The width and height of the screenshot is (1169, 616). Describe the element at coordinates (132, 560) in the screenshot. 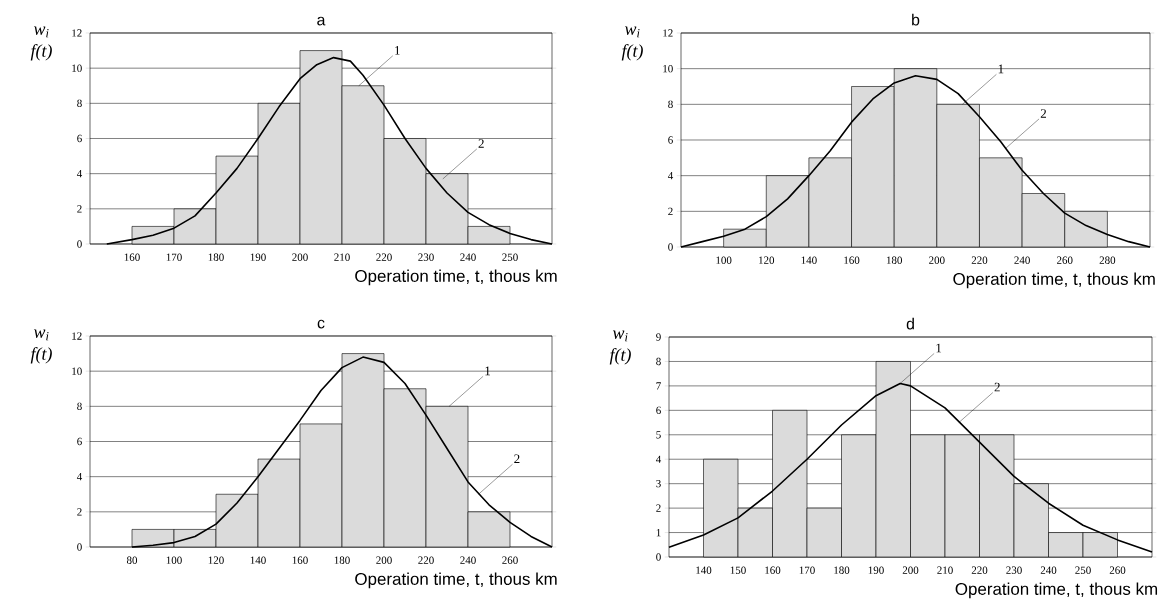

I see `x-tick-label: 80` at that location.